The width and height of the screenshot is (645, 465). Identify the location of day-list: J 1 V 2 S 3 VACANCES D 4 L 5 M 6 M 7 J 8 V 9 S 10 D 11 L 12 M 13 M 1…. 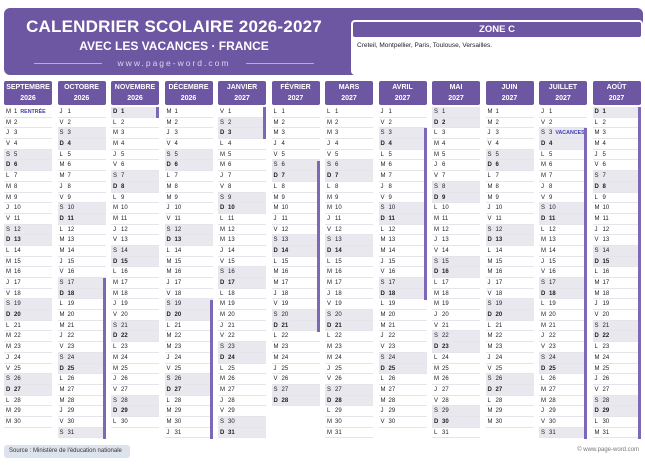
(563, 273).